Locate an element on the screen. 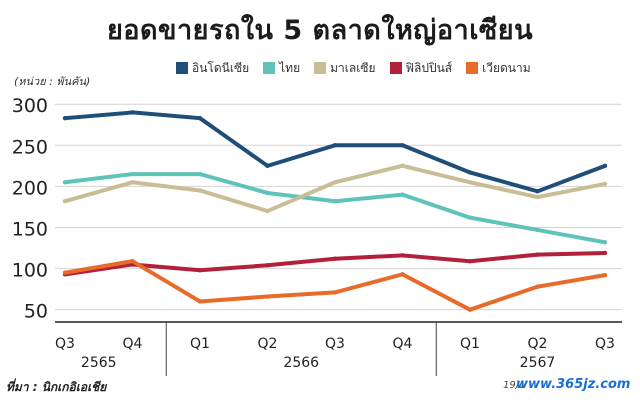 The height and width of the screenshot is (402, 640). legend: อินโดนีเซีย ไทย มาเลเซีย ฟิลิปปินส์ เวียดนาม is located at coordinates (353, 68).